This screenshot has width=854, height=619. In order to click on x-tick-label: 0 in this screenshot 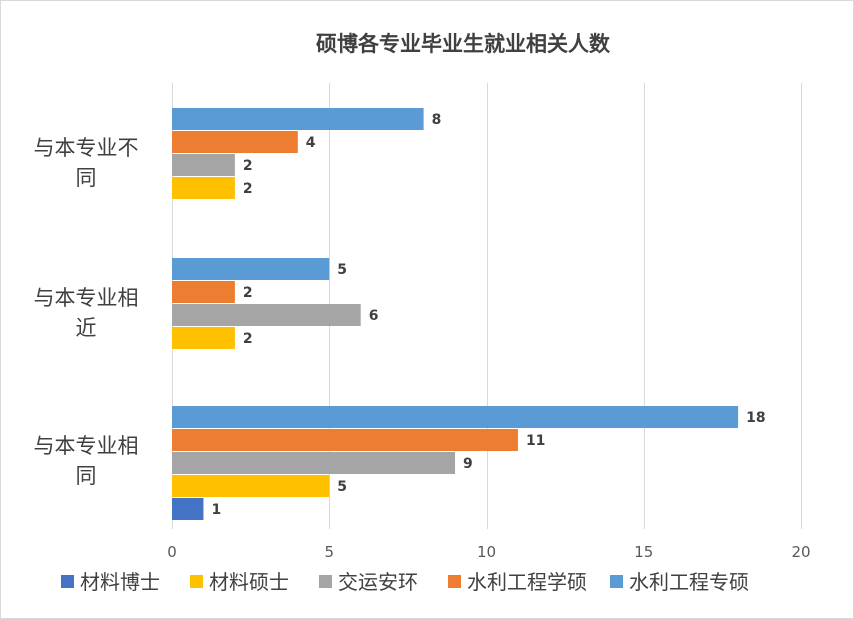, I will do `click(172, 552)`.